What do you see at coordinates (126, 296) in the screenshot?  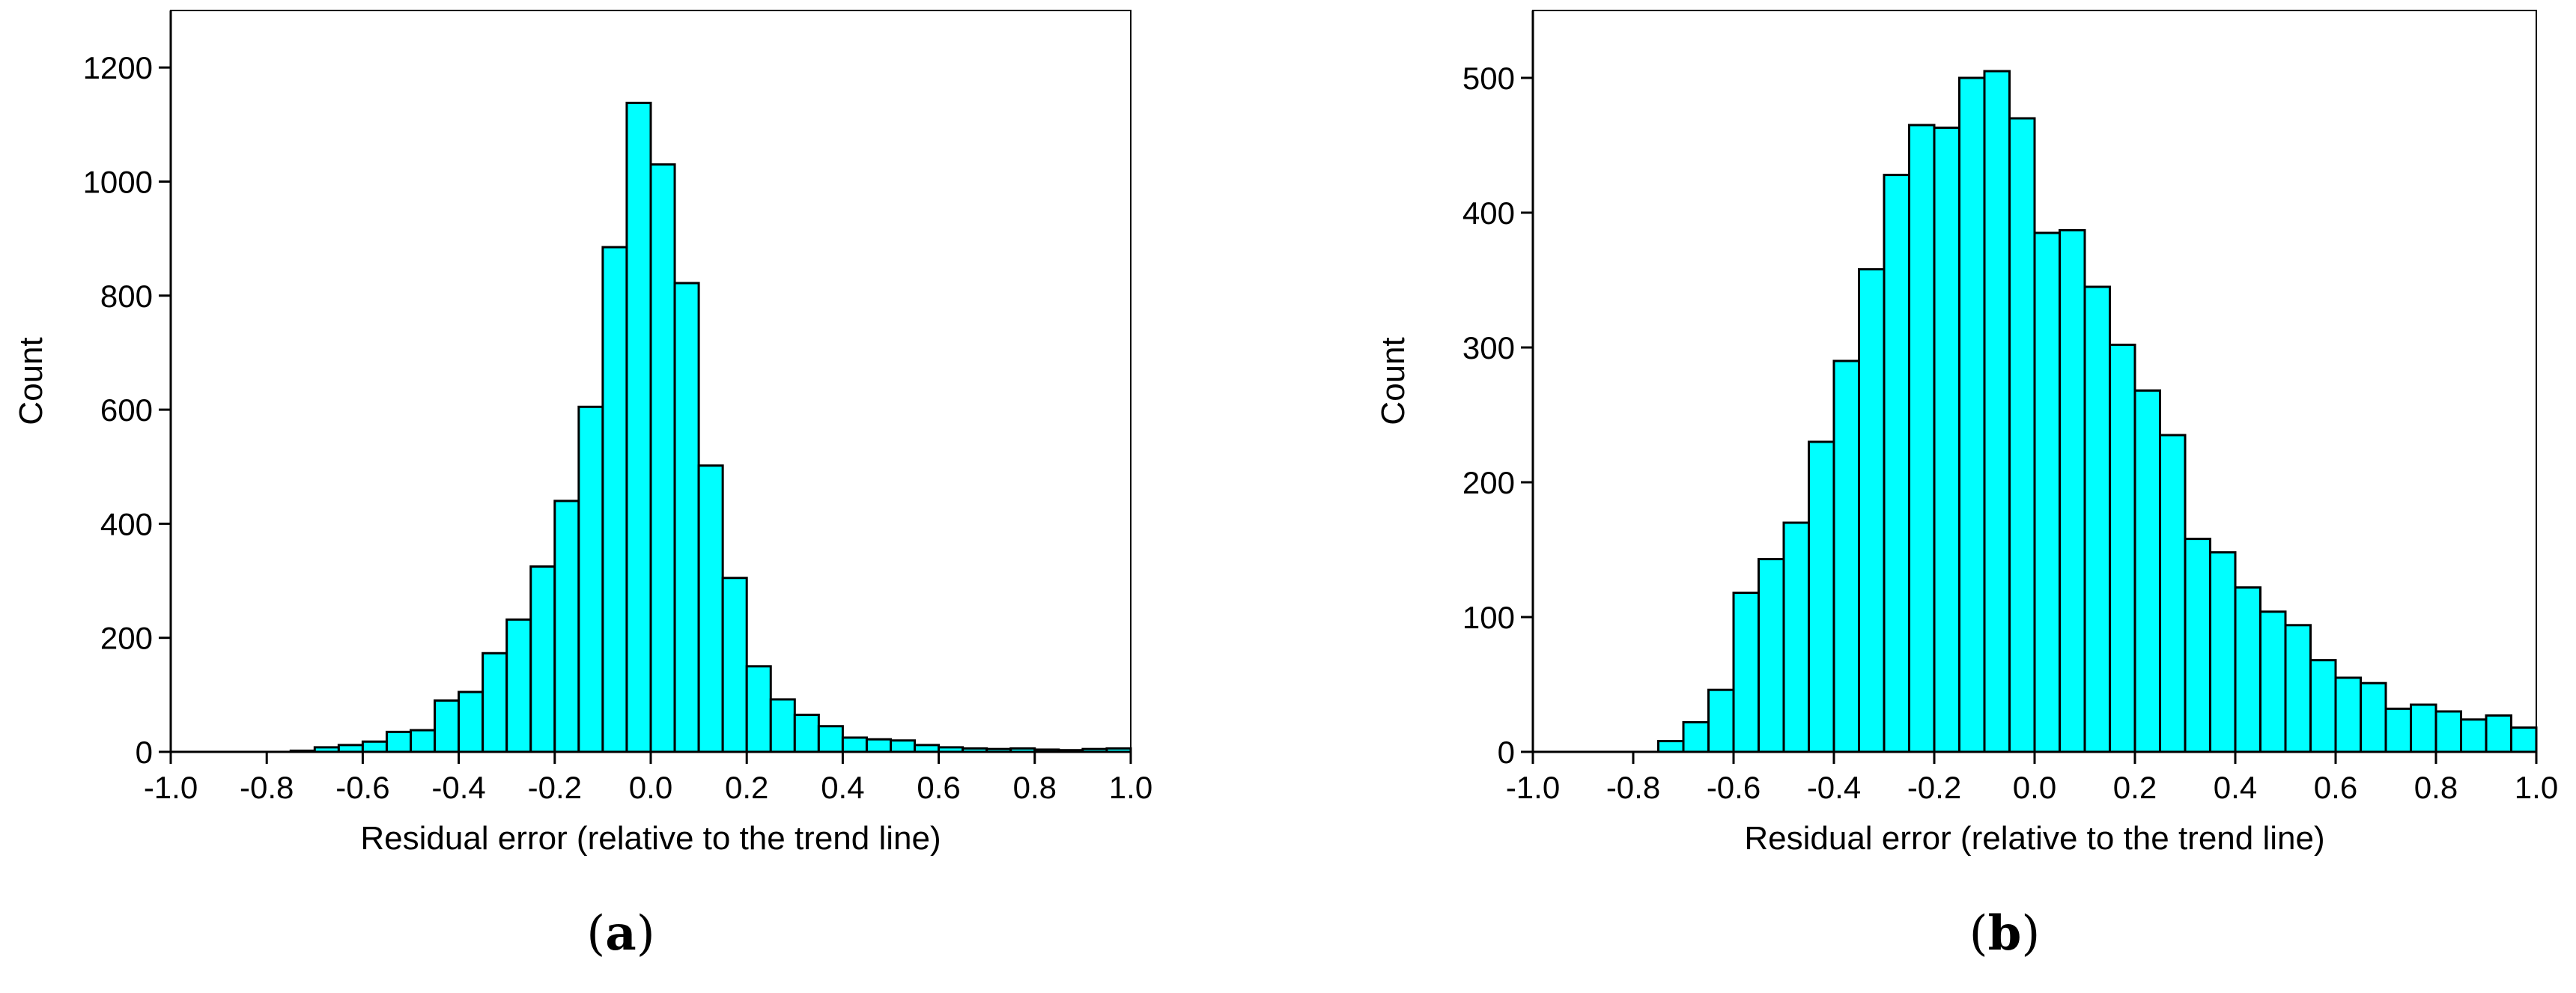 I see `y-tick-label: 800` at bounding box center [126, 296].